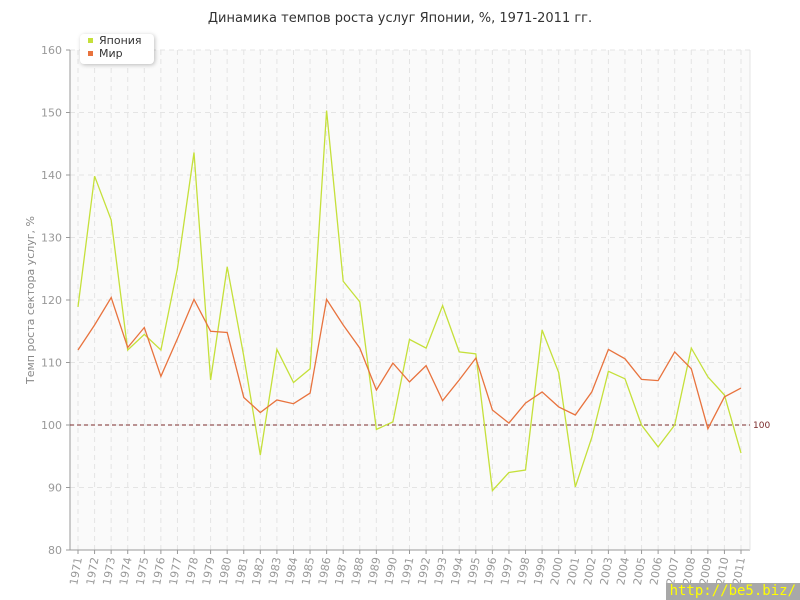  What do you see at coordinates (159, 571) in the screenshot?
I see `x-tick-label: 1976` at bounding box center [159, 571].